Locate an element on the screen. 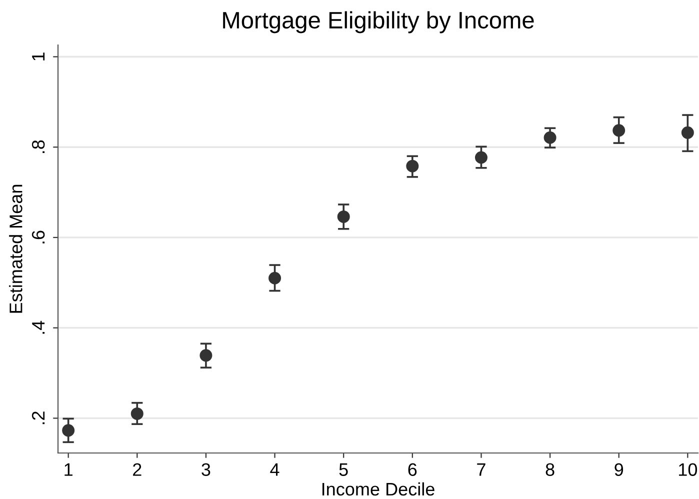  x-tick-label: 1 is located at coordinates (68, 469).